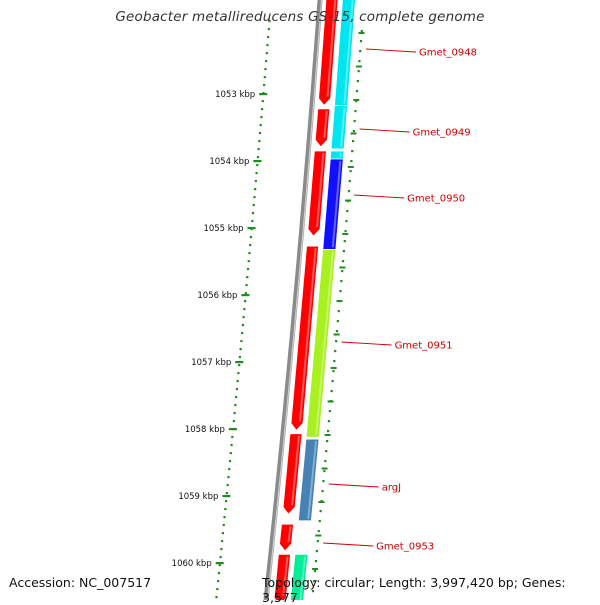  I want to click on tick-label: 1054 kbp, so click(229, 162).